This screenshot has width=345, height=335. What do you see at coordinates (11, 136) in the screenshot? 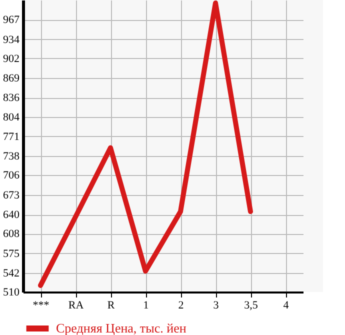
I see `y-tick-label: 771` at bounding box center [11, 136].